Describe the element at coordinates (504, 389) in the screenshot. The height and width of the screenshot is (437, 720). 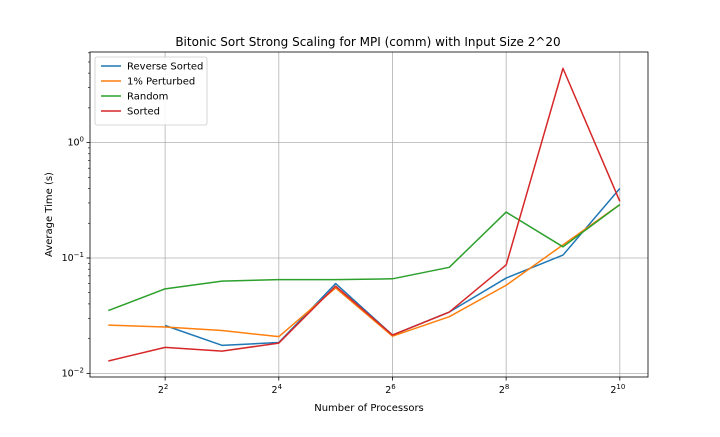
I see `x-tick-label: 28` at that location.